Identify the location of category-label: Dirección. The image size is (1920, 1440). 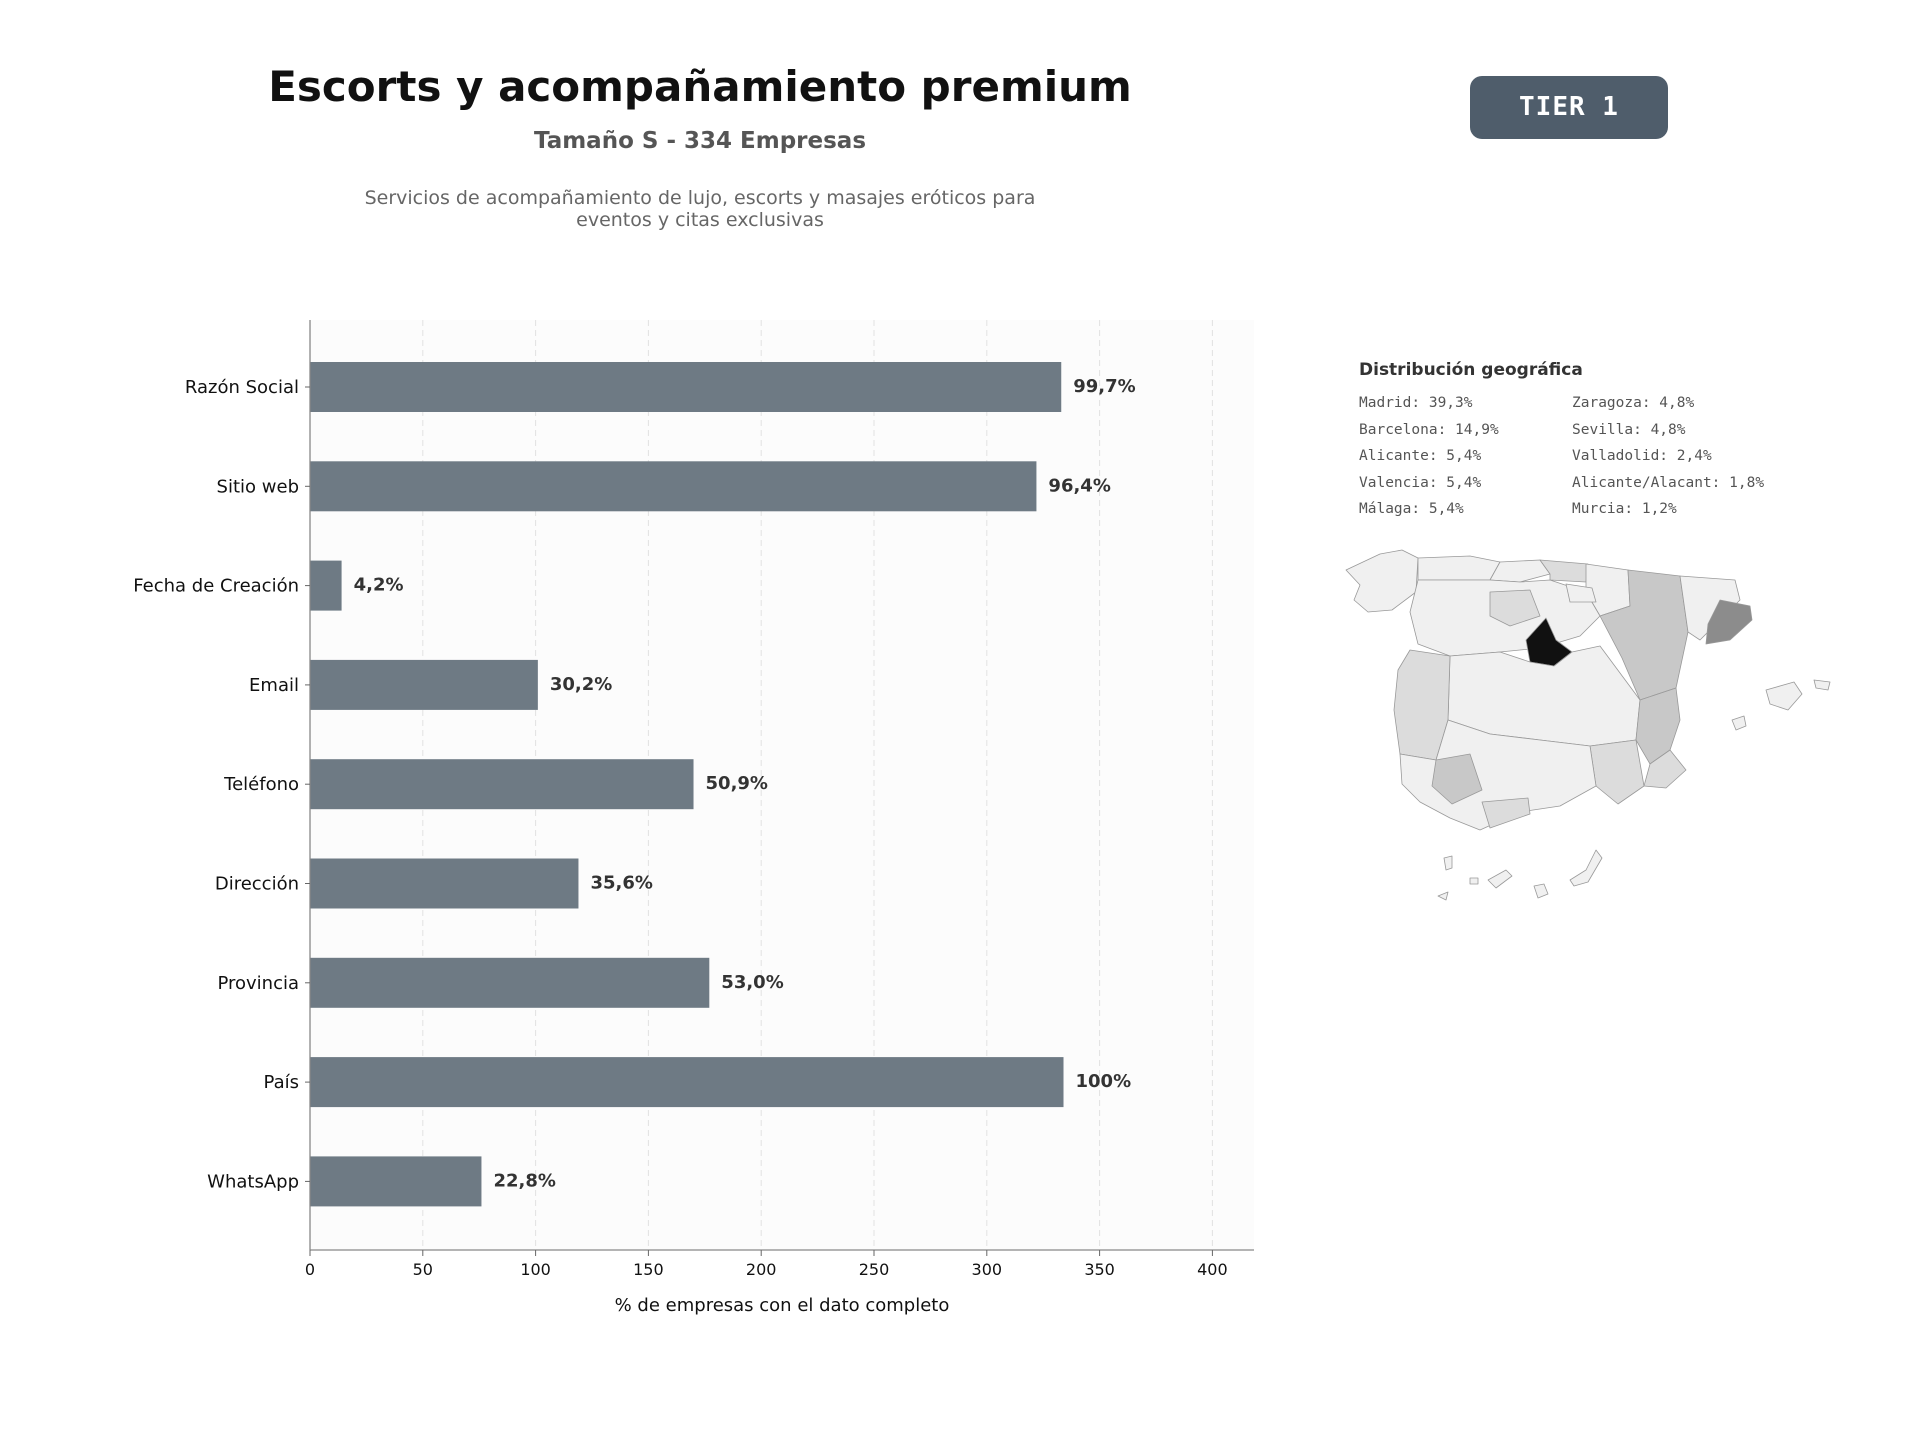
(257, 884).